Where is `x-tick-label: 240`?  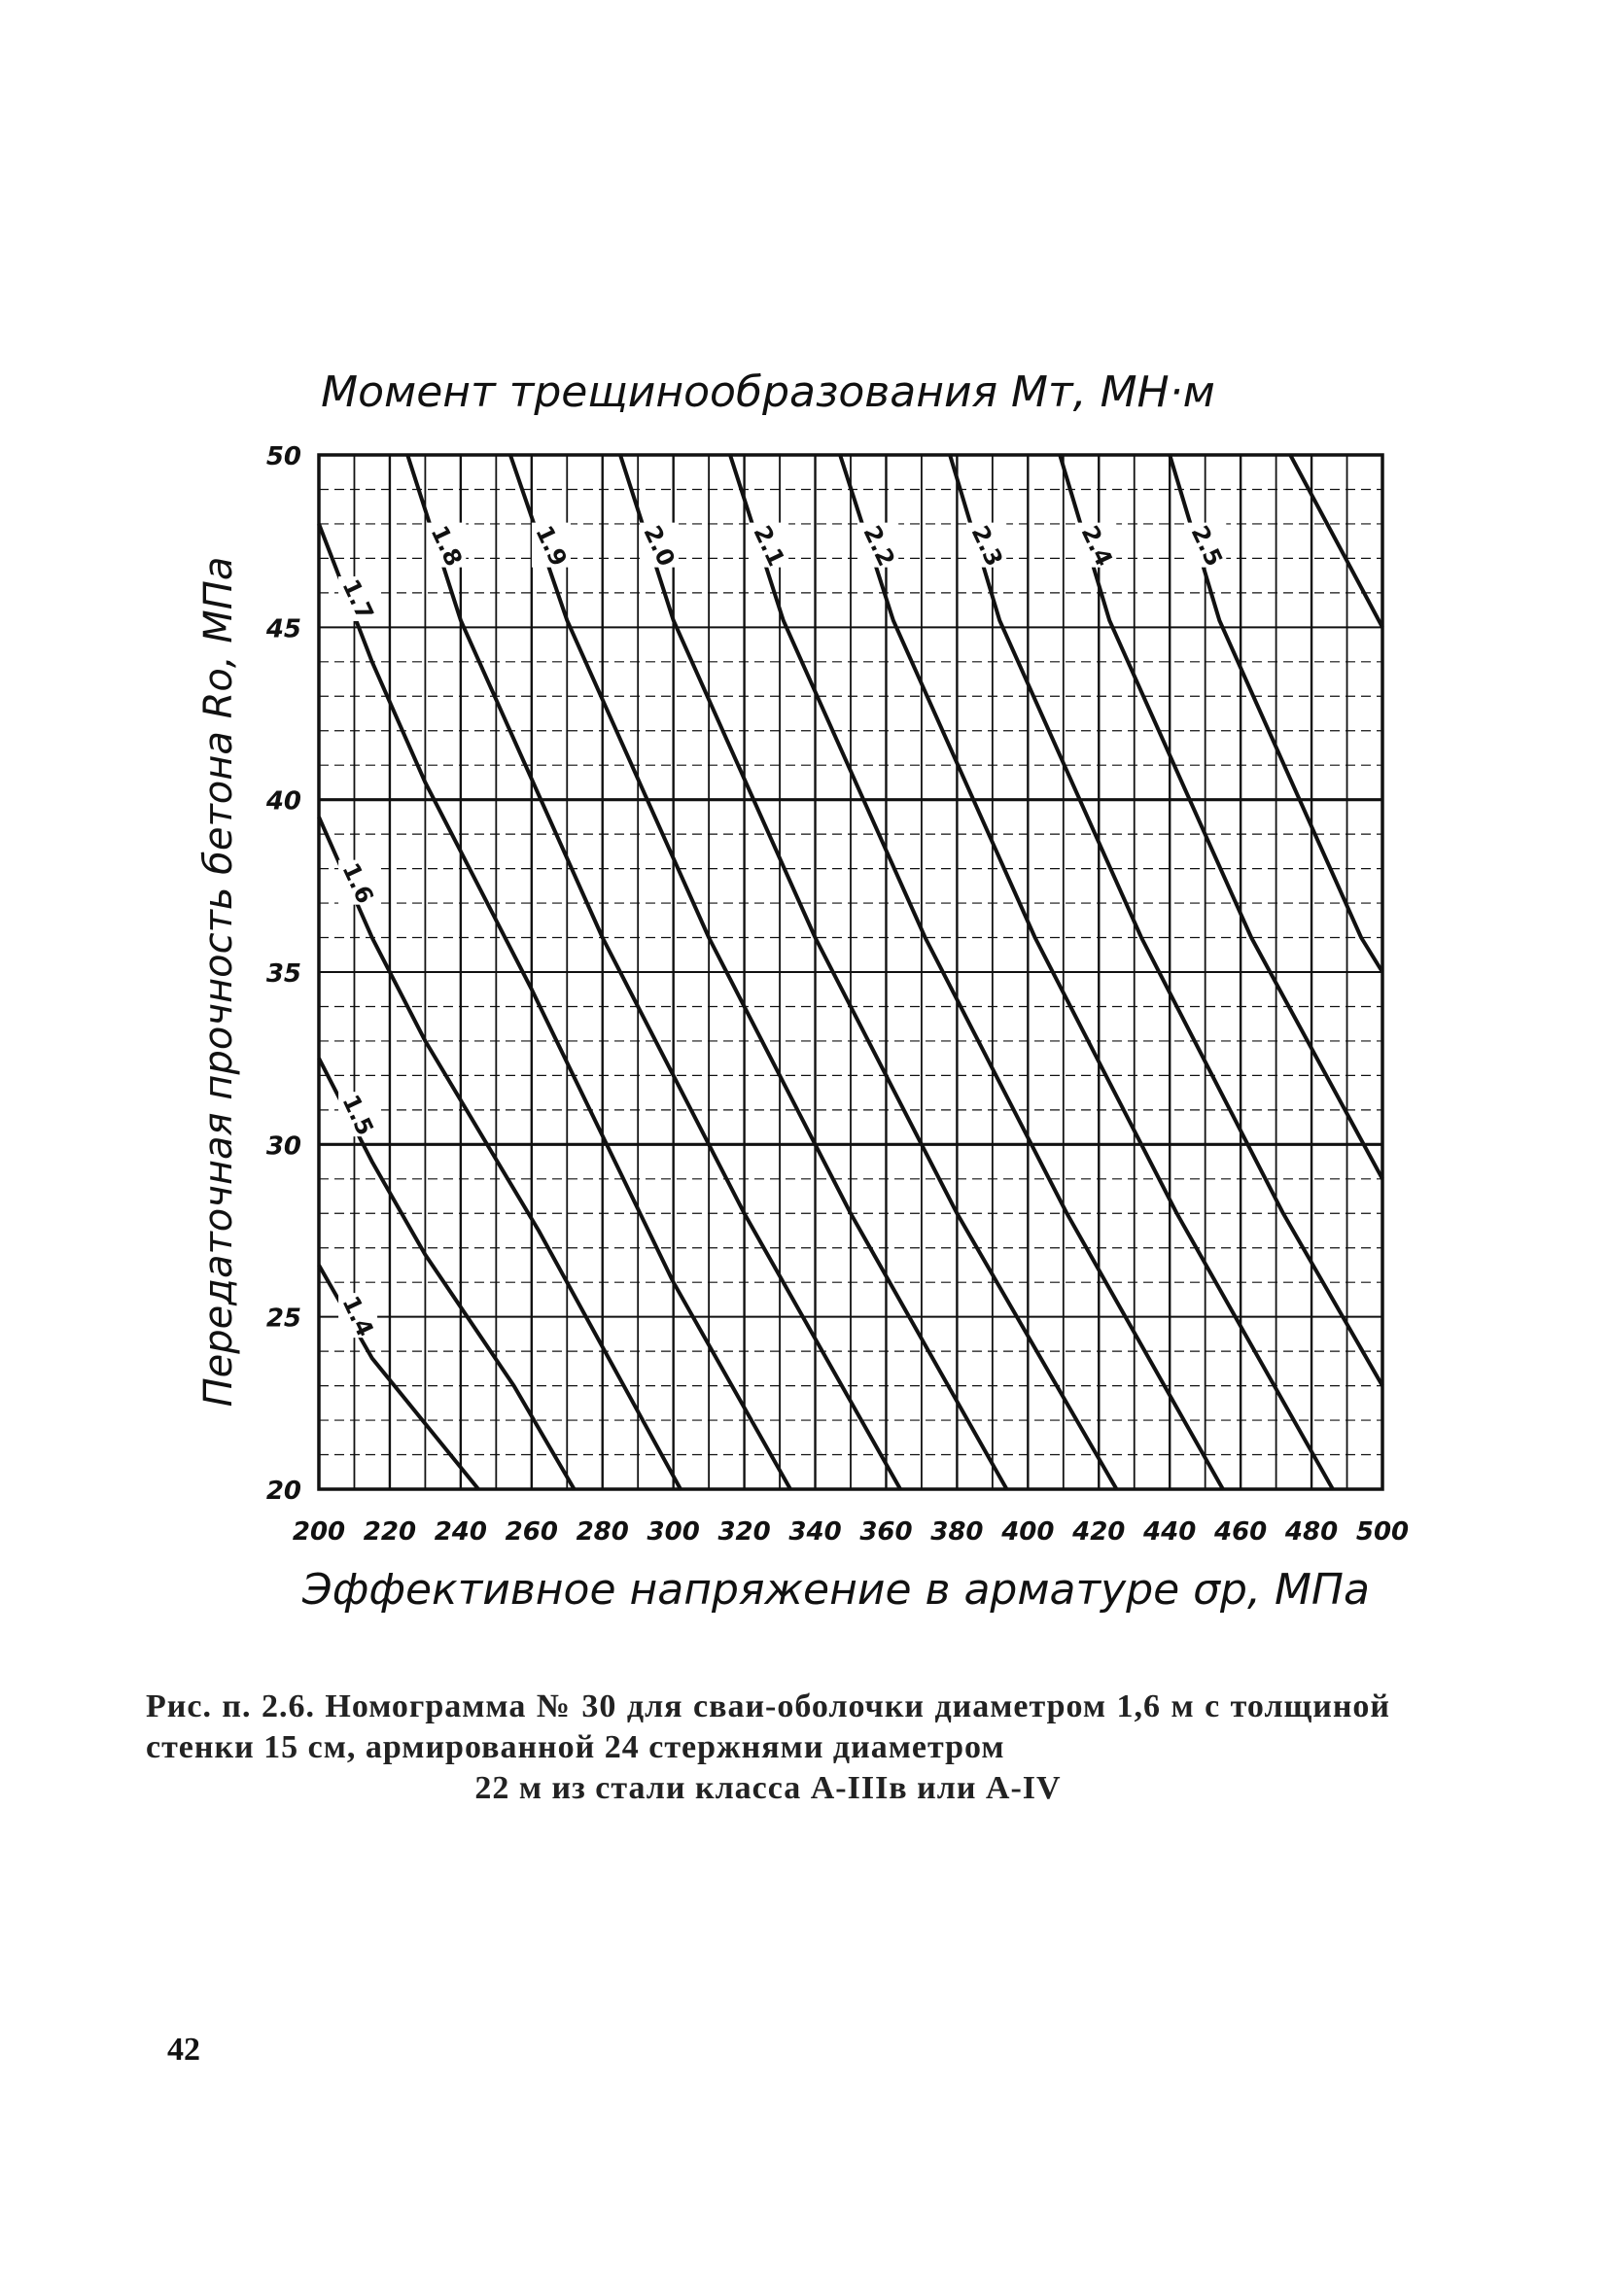
x-tick-label: 240 is located at coordinates (461, 1532).